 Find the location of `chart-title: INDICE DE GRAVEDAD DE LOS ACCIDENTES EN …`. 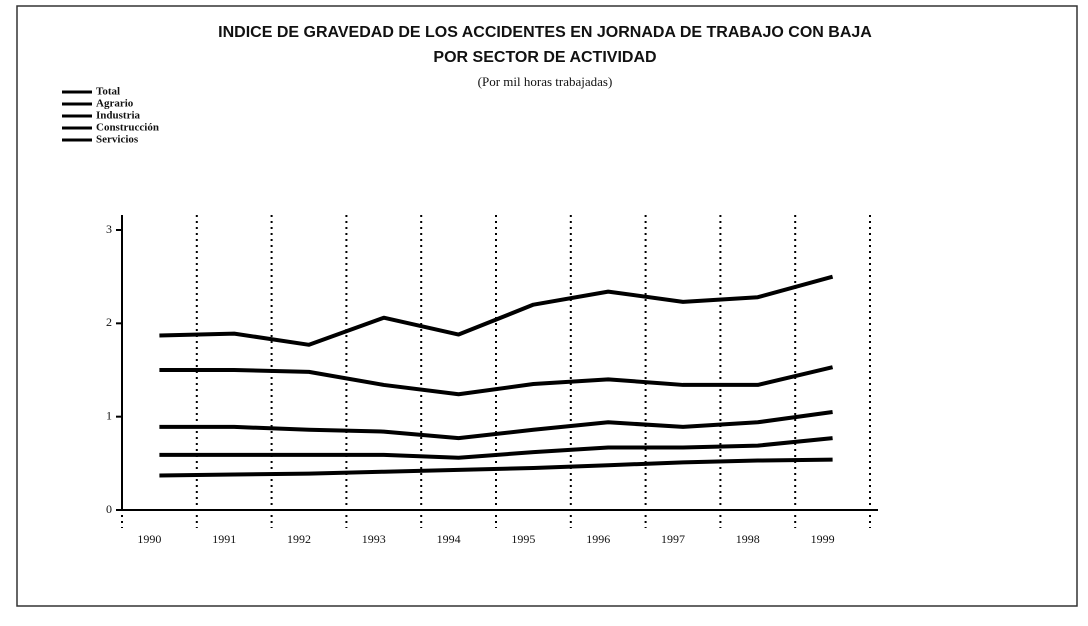

chart-title: INDICE DE GRAVEDAD DE LOS ACCIDENTES EN … is located at coordinates (545, 32).